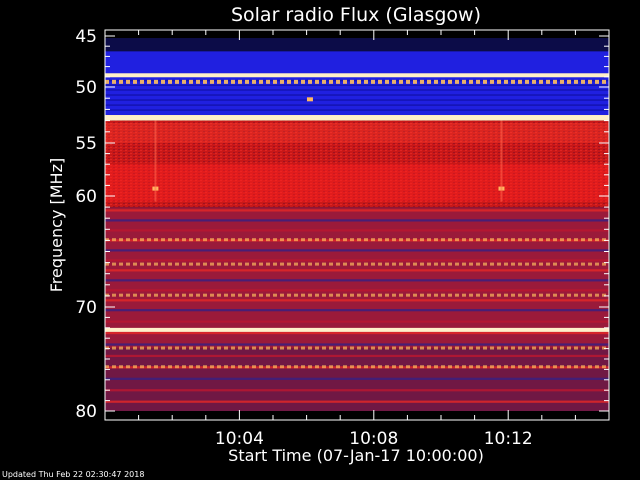 This screenshot has width=640, height=480. I want to click on x-tick-label: 10:12, so click(508, 439).